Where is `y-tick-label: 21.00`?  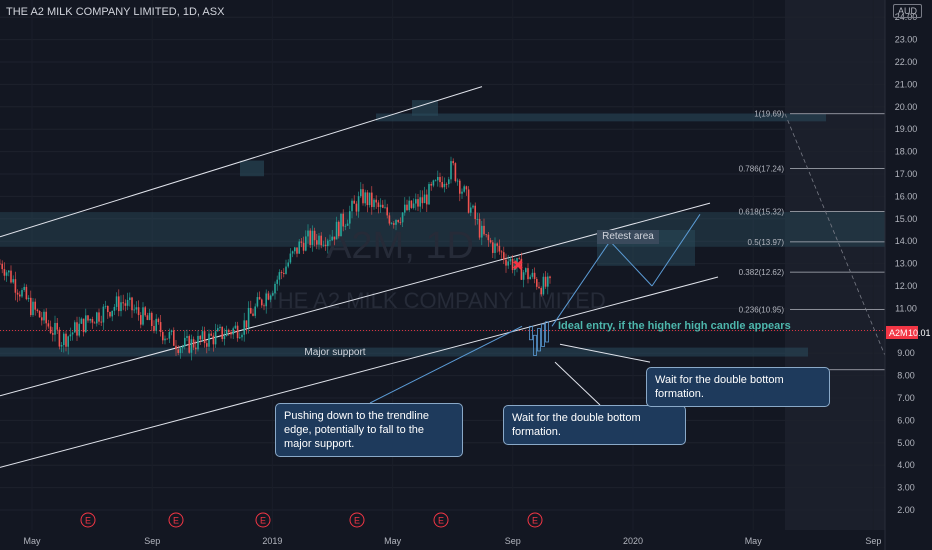 y-tick-label: 21.00 is located at coordinates (906, 84).